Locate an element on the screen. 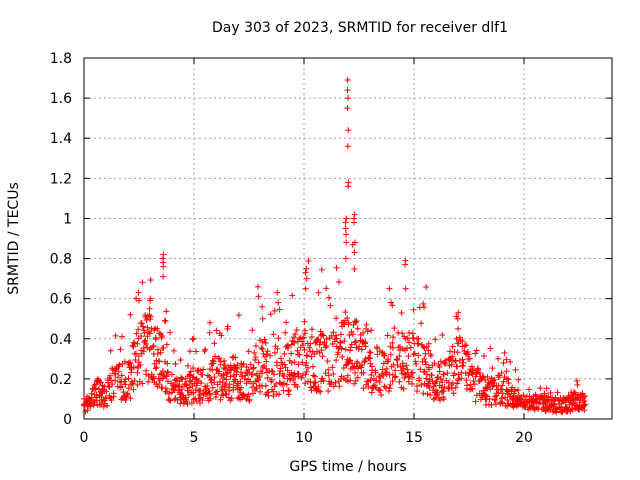 This screenshot has width=640, height=480. y-tick-label: 1.2 is located at coordinates (61, 179).